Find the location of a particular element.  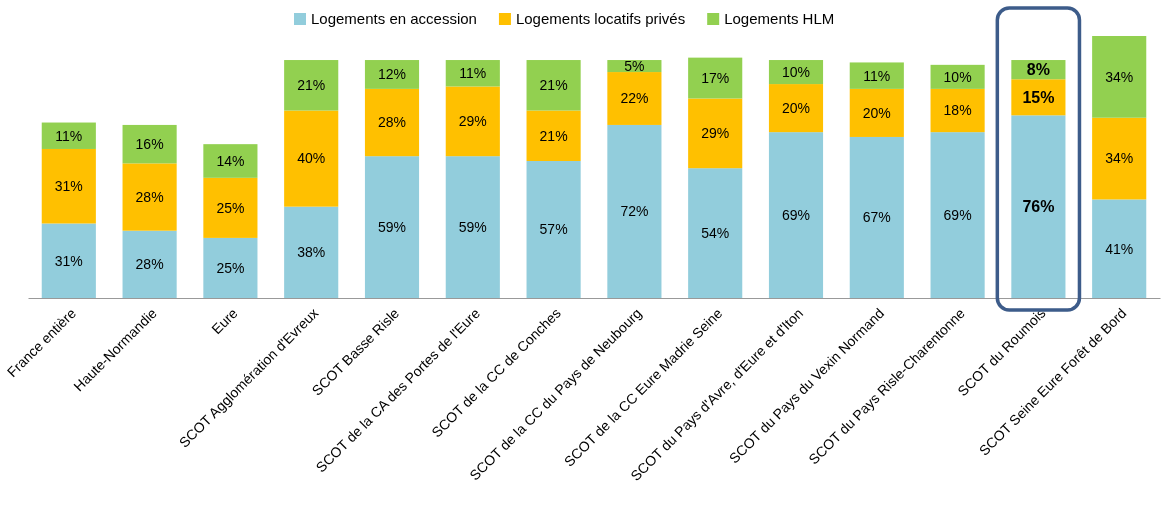

data-label: 8% is located at coordinates (1038, 70).